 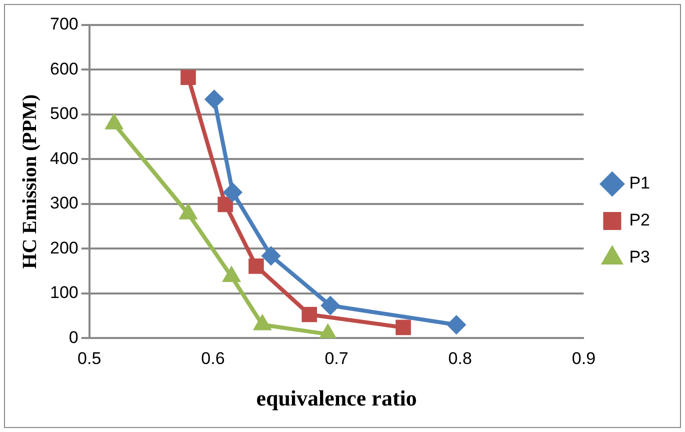 I want to click on y-tick-label: 200, so click(x=64, y=248).